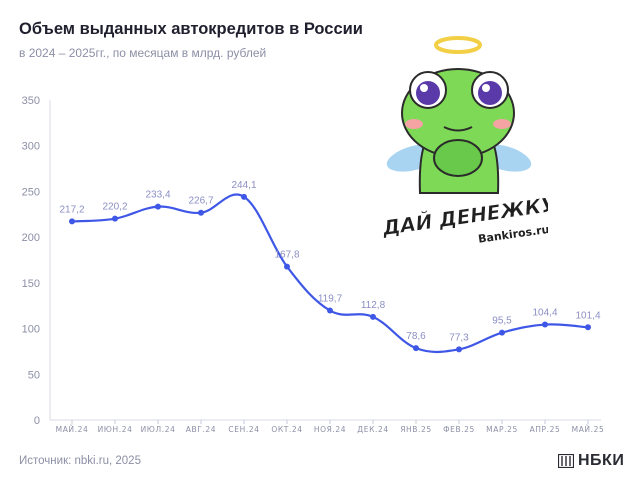  What do you see at coordinates (115, 429) in the screenshot?
I see `x-tick-label: ИЮН.24` at bounding box center [115, 429].